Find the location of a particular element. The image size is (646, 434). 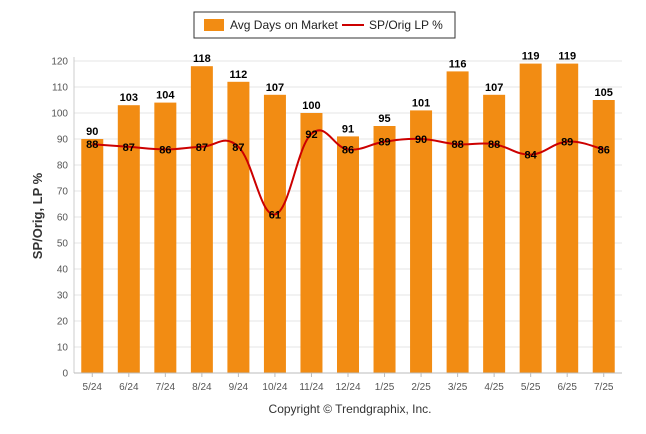

y-tick-label: 90 is located at coordinates (63, 140).